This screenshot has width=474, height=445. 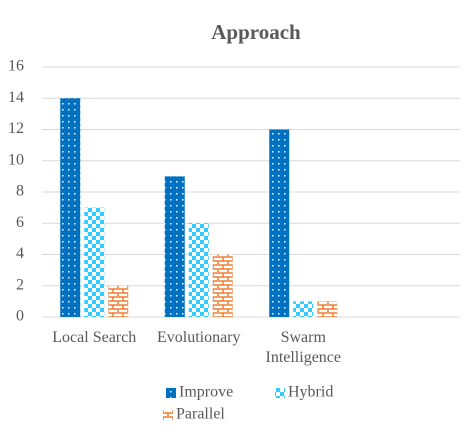 What do you see at coordinates (20, 316) in the screenshot?
I see `y-tick-label: 0` at bounding box center [20, 316].